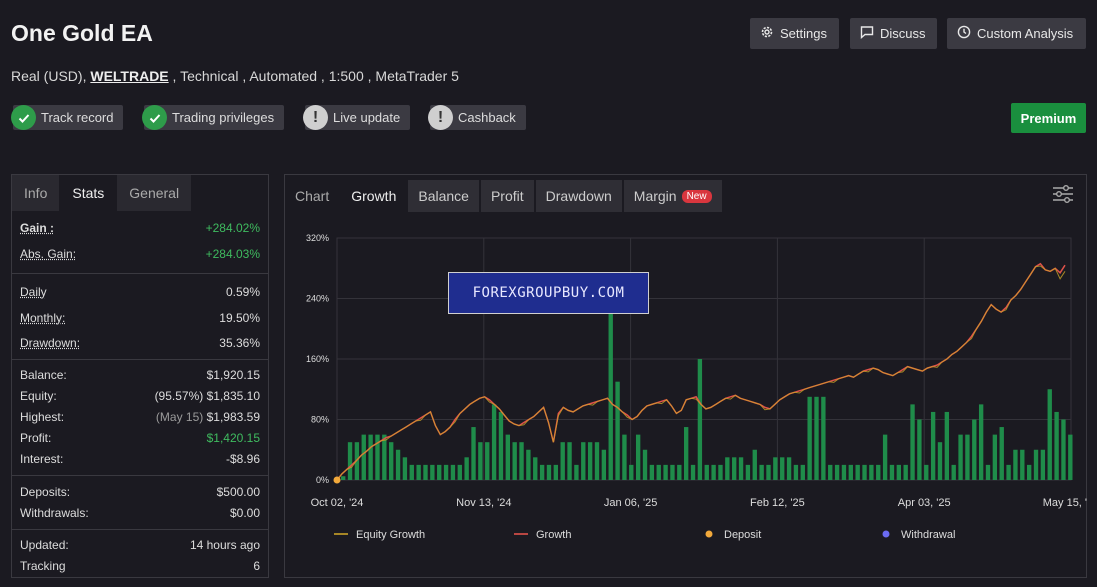 This screenshot has height=587, width=1097. I want to click on premium-button: Premium, so click(1048, 118).